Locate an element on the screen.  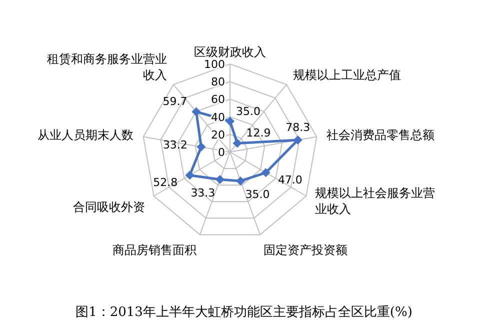
spoke-label: 社会消费品零售总额 is located at coordinates (380, 135).